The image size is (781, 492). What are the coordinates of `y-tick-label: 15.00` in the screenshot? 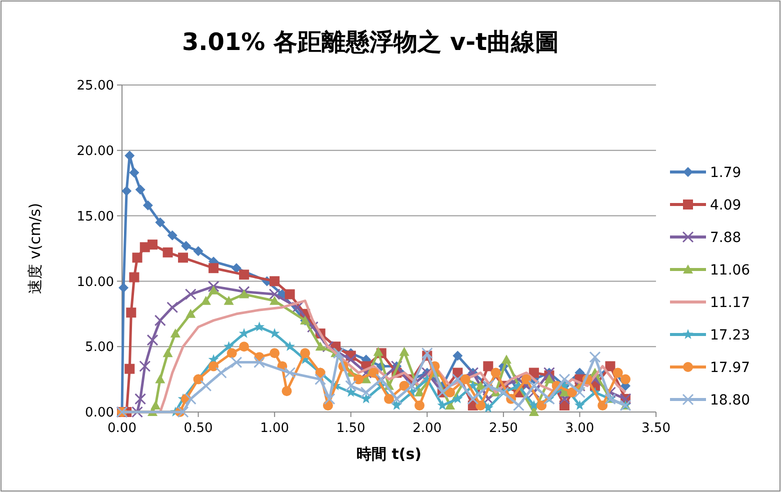 It's located at (95, 216).